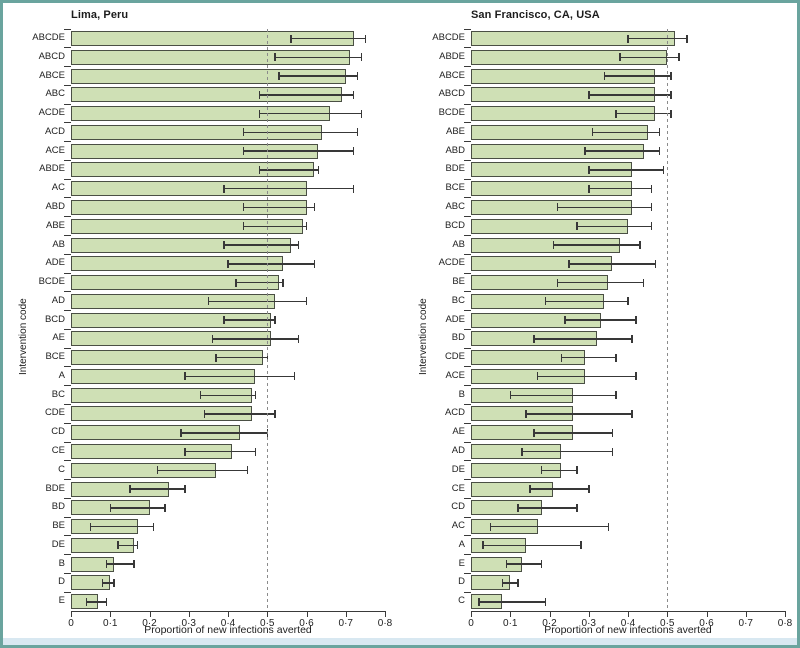 This screenshot has height=648, width=800. What do you see at coordinates (61, 563) in the screenshot?
I see `category-label: B` at bounding box center [61, 563].